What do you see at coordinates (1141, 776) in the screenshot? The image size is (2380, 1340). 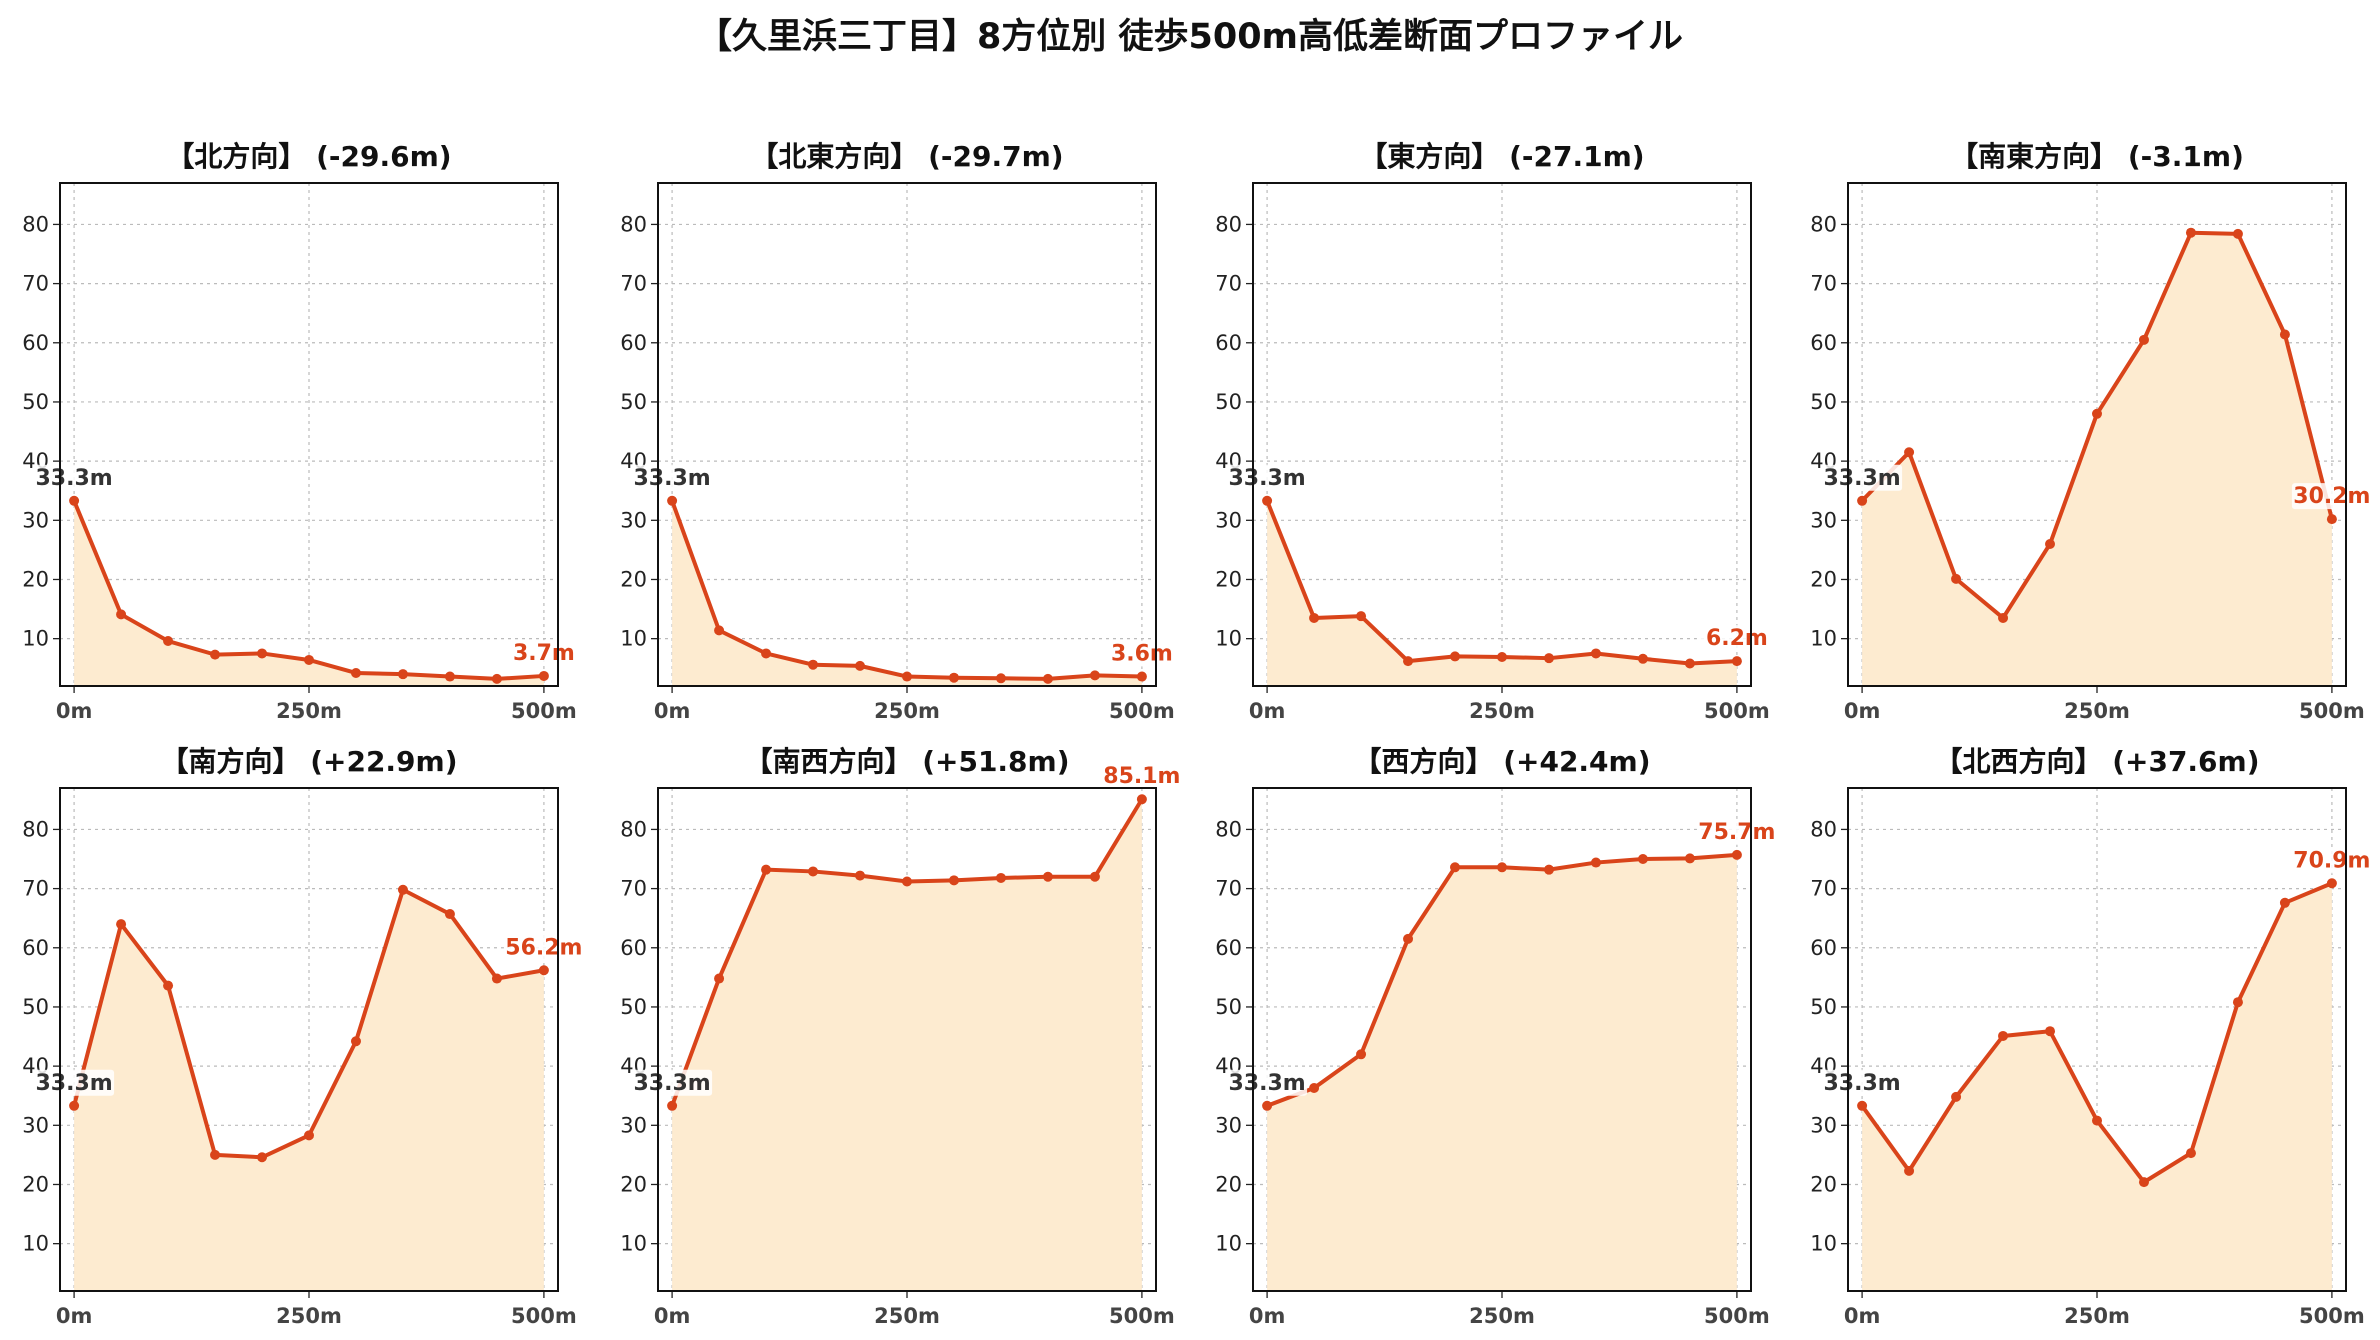 I see `end-label: 85.1m` at bounding box center [1141, 776].